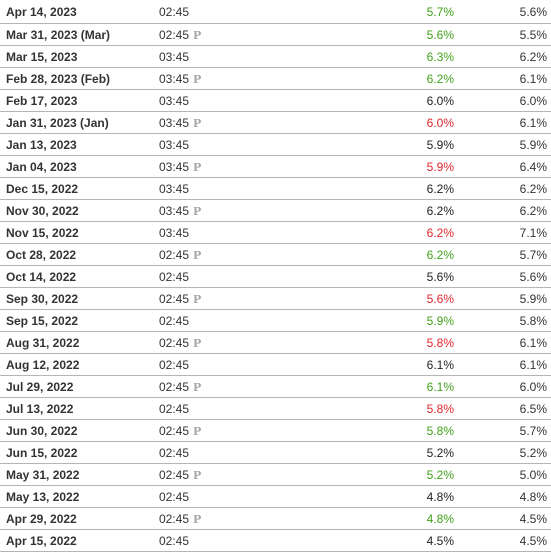 This screenshot has height=552, width=551. What do you see at coordinates (275, 497) in the screenshot?
I see `table-row: May 13, 2022 02:45 4.8% 4.8%` at bounding box center [275, 497].